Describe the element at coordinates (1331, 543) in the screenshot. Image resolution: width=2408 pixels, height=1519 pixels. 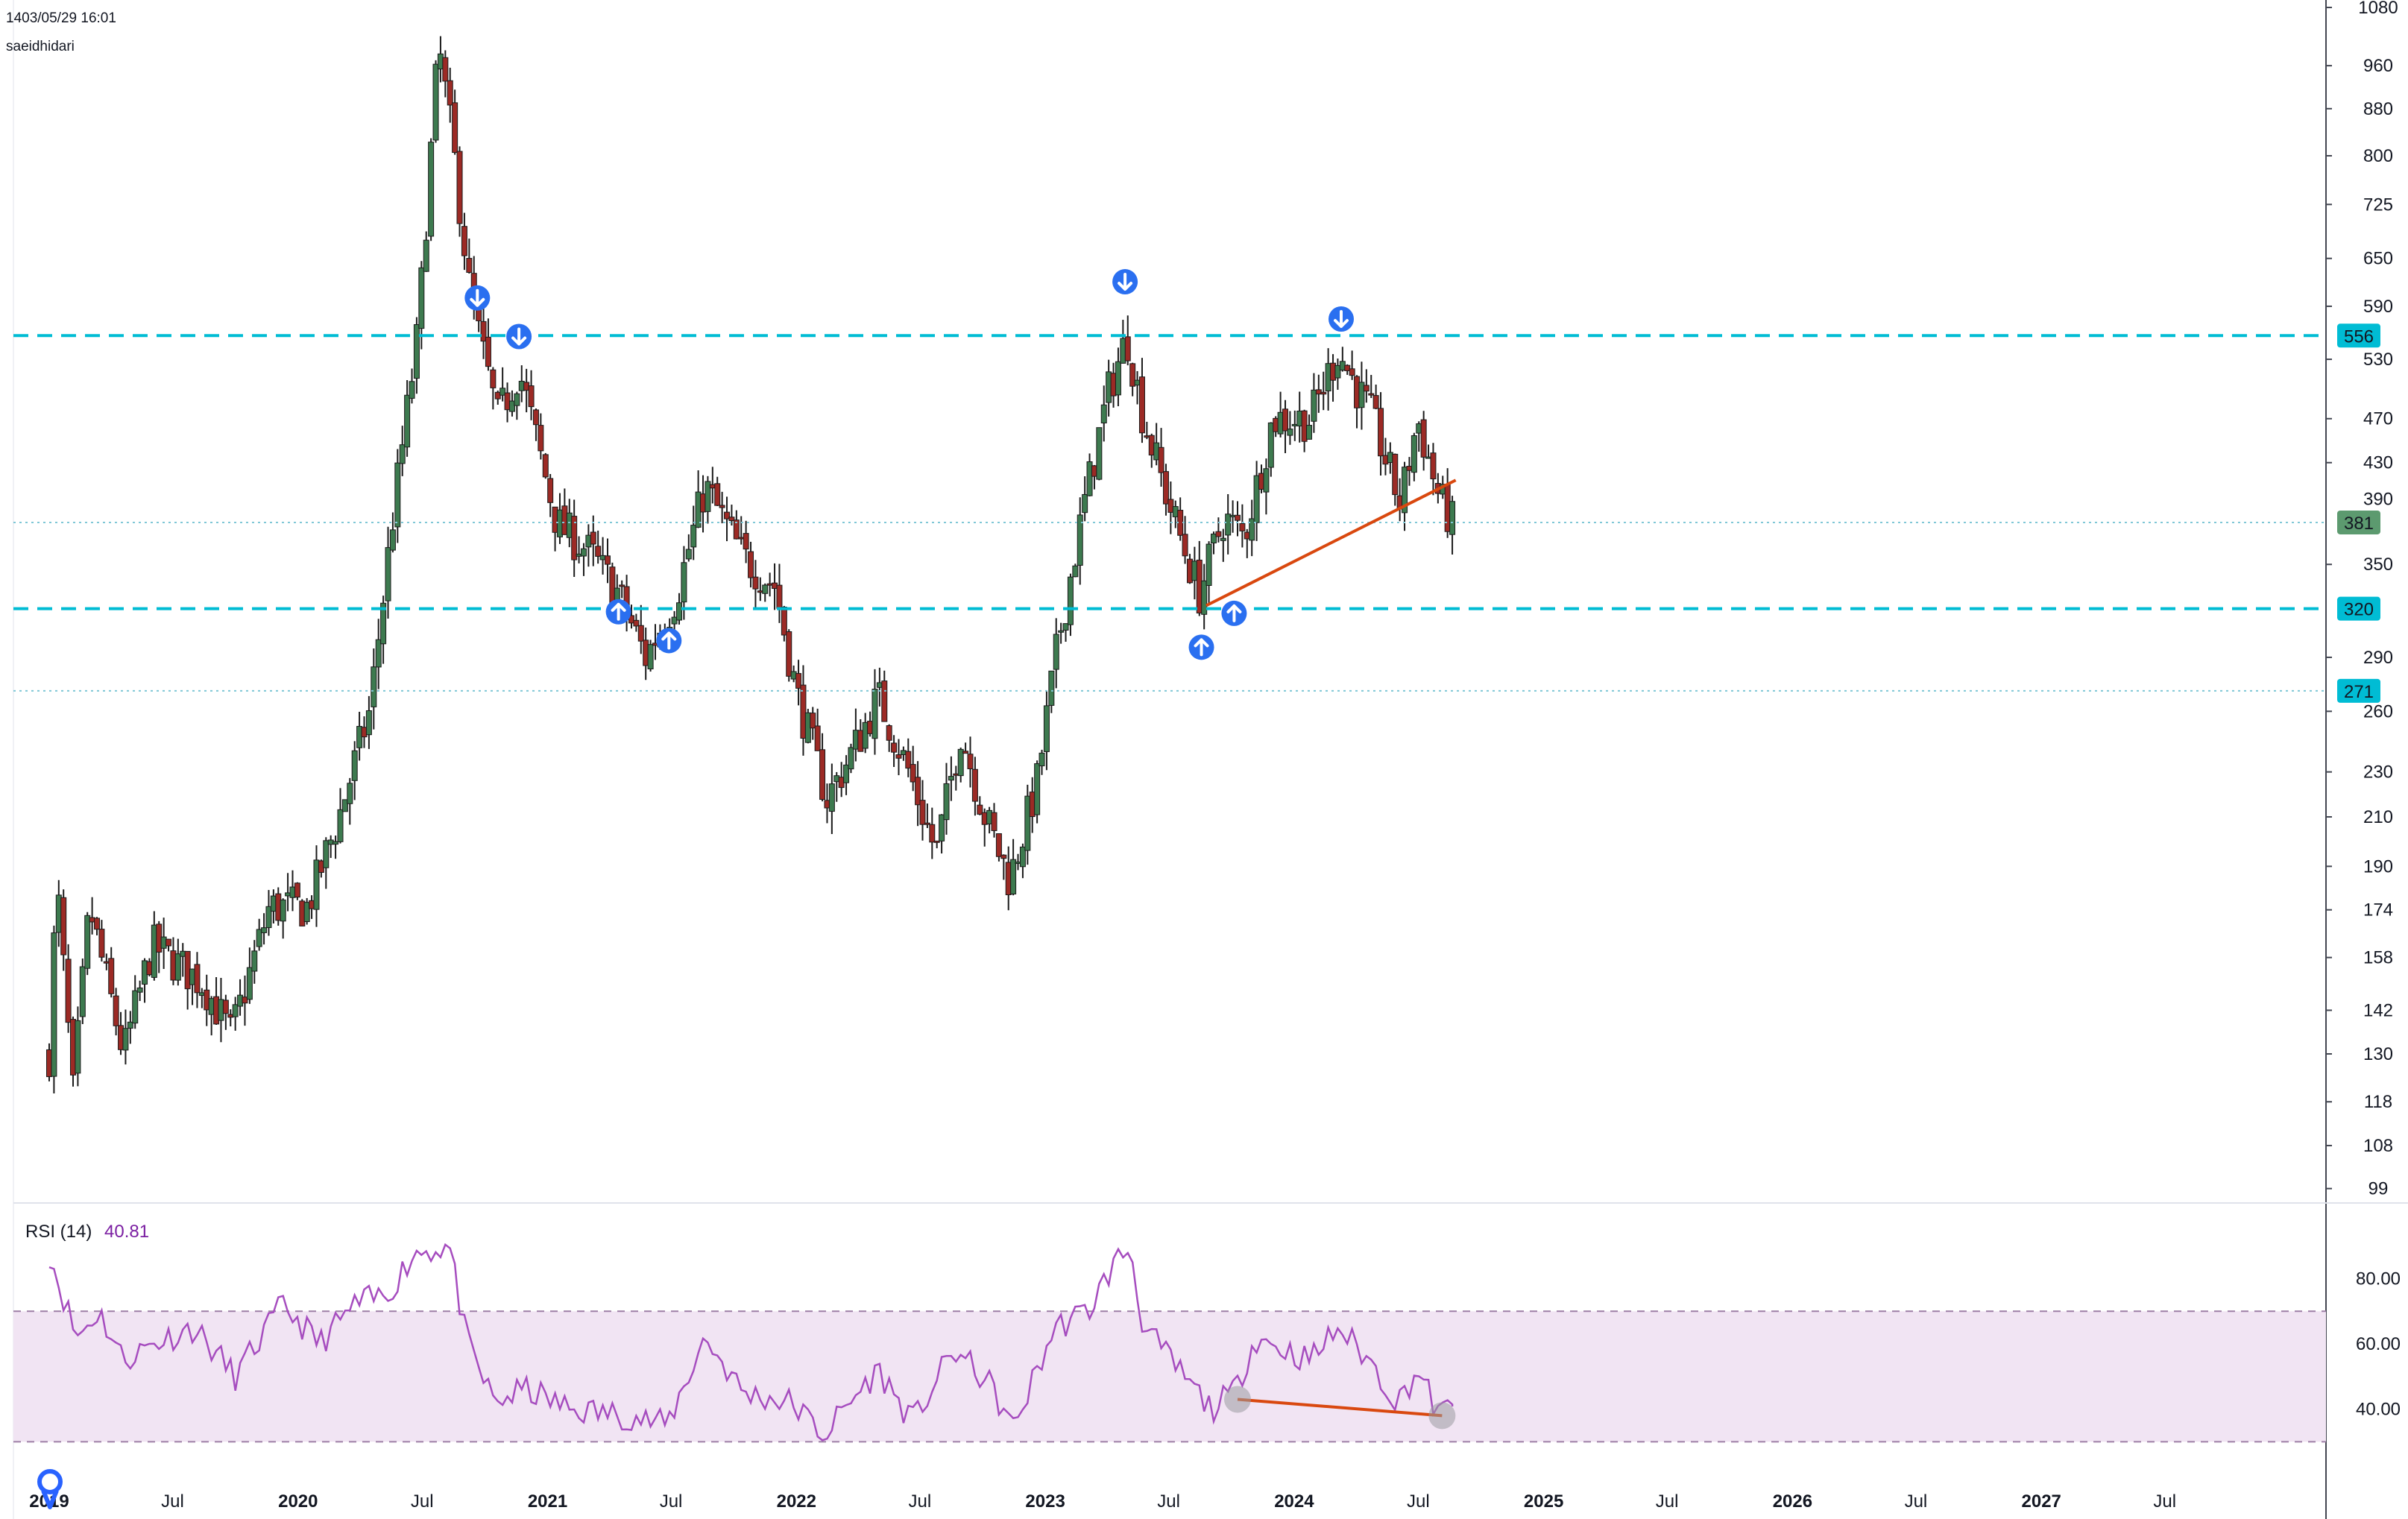
I see `trendline` at that location.